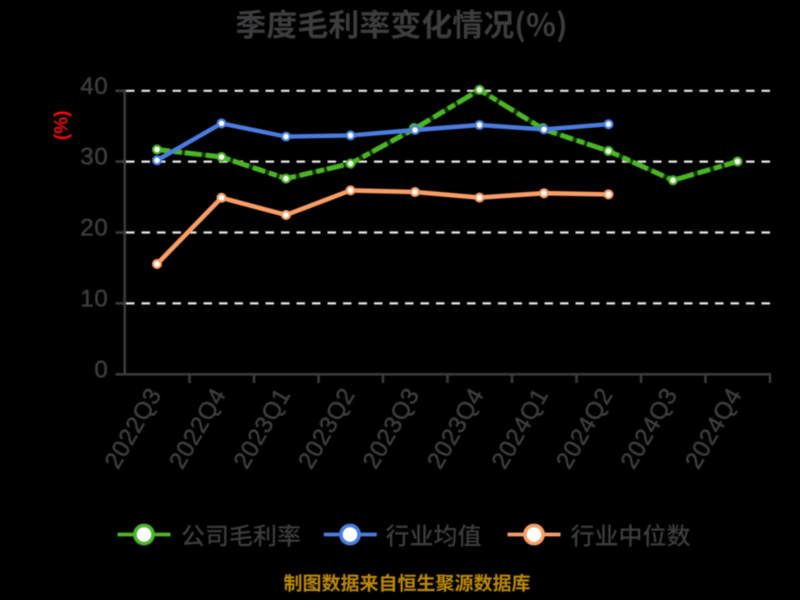  Describe the element at coordinates (94, 228) in the screenshot. I see `svg-text: 20` at that location.